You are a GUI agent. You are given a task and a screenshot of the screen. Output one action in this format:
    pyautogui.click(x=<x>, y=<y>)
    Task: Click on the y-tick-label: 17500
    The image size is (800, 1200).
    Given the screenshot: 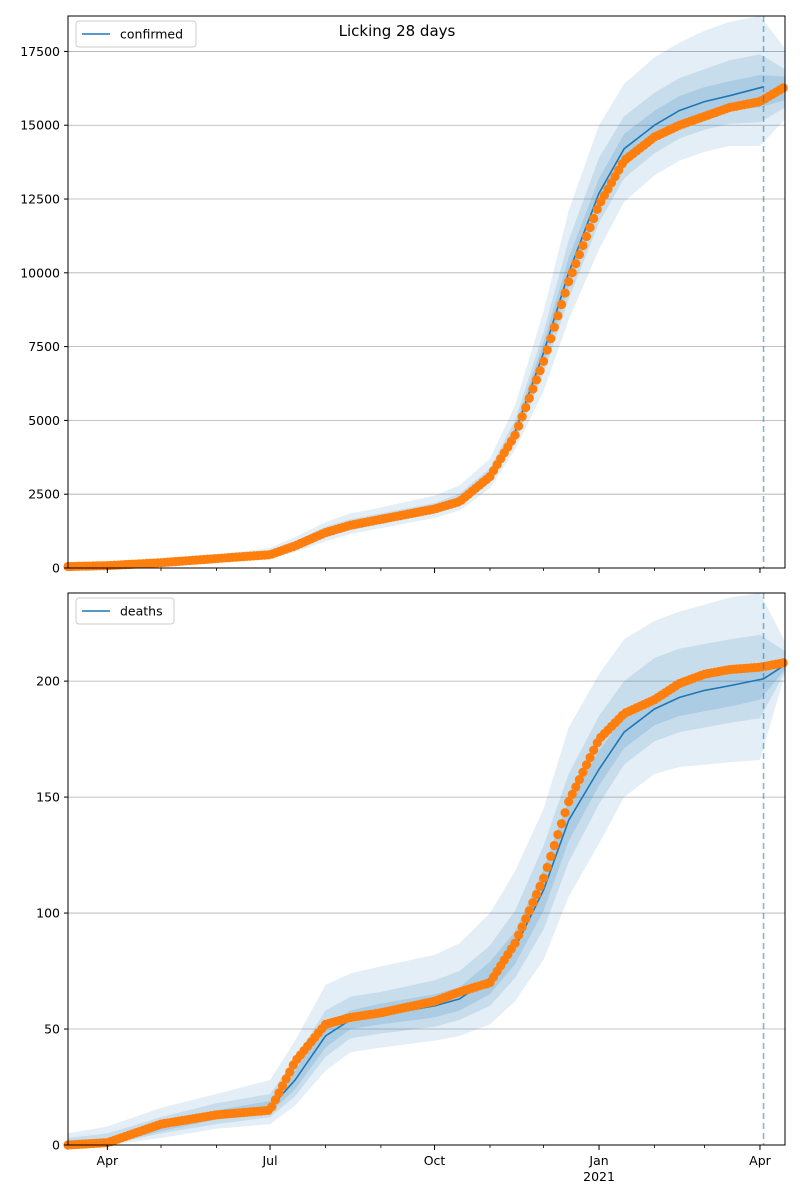 What is the action you would take?
    pyautogui.click(x=40, y=51)
    